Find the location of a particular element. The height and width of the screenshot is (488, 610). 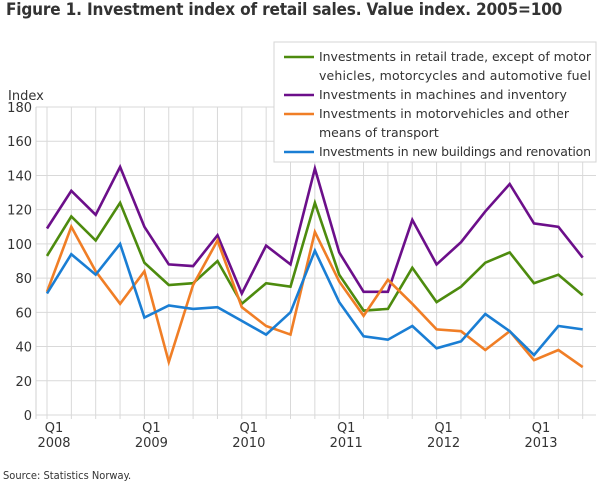

y-tick-label: 180 is located at coordinates (19, 108).